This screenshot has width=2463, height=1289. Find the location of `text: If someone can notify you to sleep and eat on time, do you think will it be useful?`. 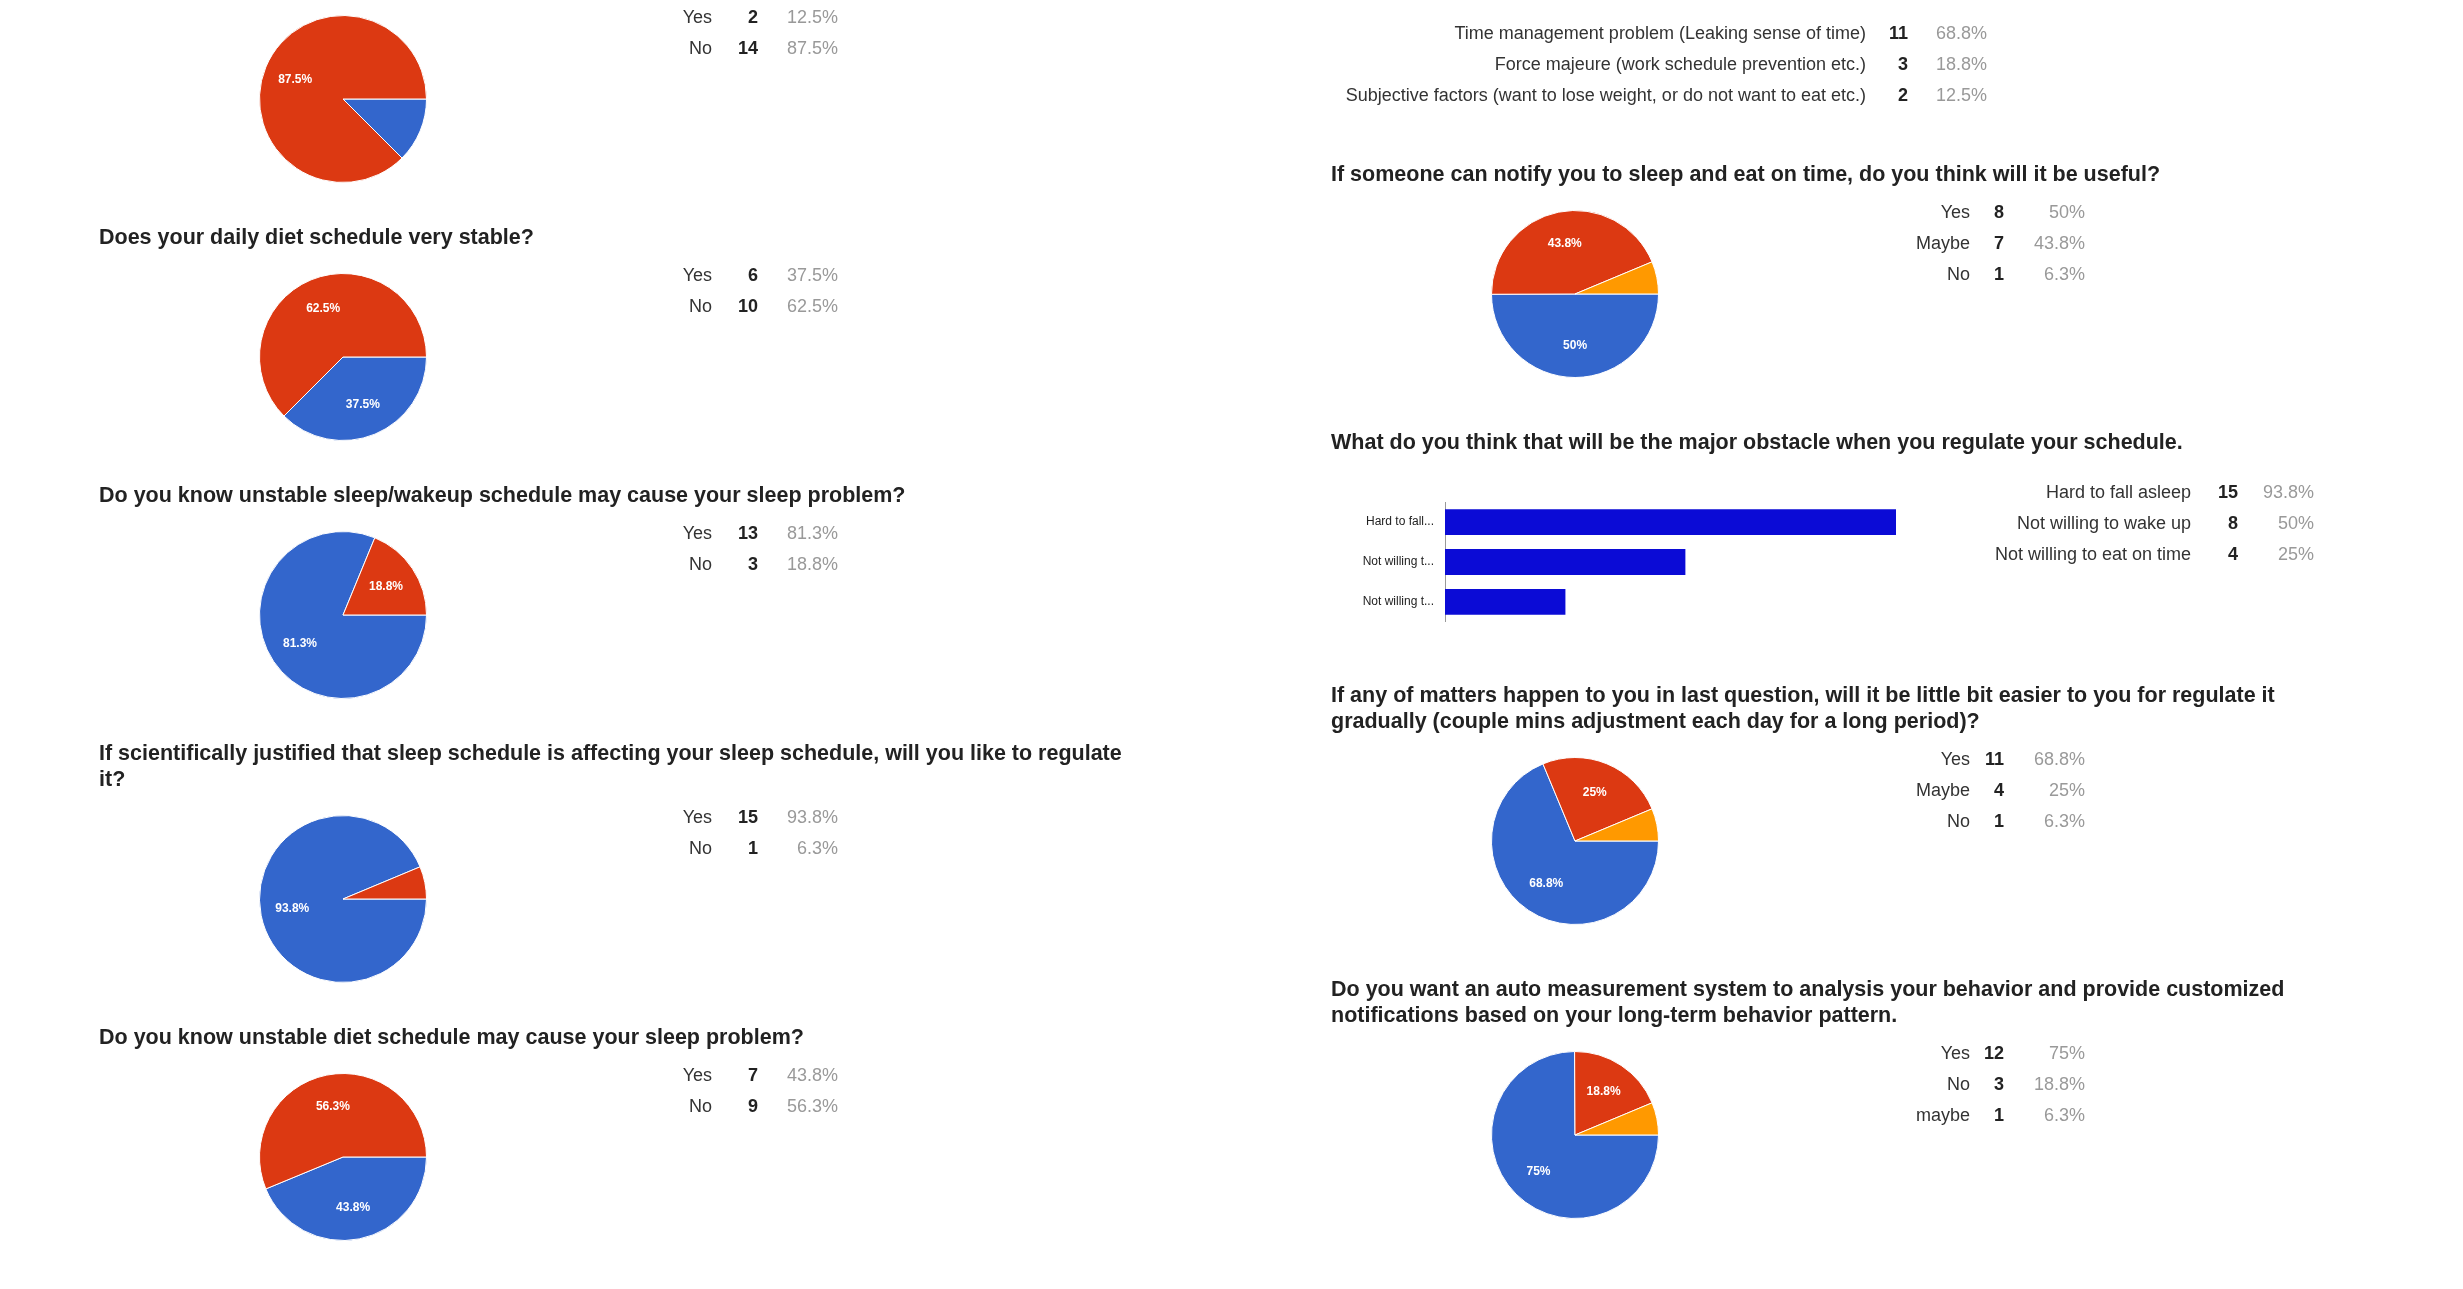

text: If someone can notify you to sleep and eat on time, do you think will it be useful? is located at coordinates (1746, 174).